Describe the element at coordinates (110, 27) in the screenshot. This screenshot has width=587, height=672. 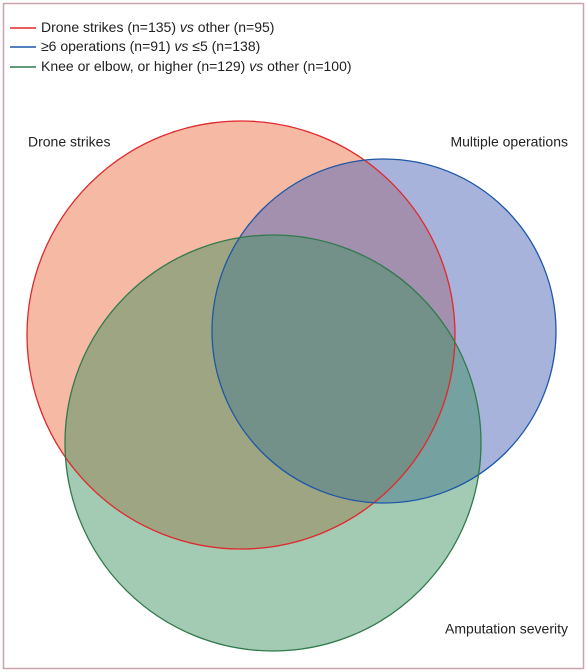
I see `legend-text: Drone strikes (n=135)` at that location.